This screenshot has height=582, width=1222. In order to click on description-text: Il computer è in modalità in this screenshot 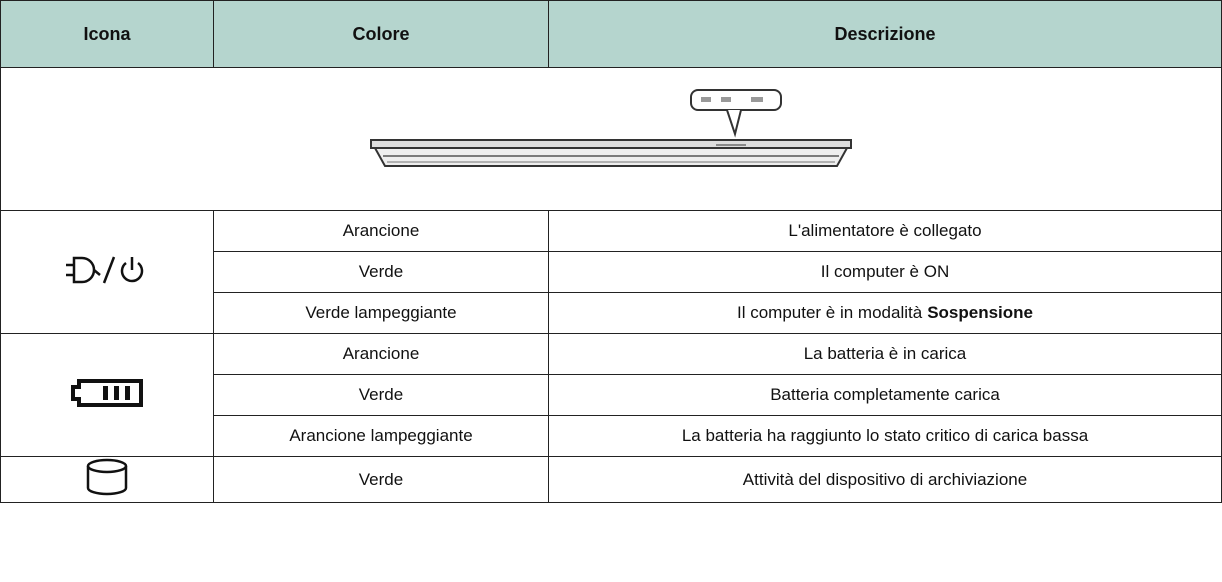, I will do `click(829, 312)`.